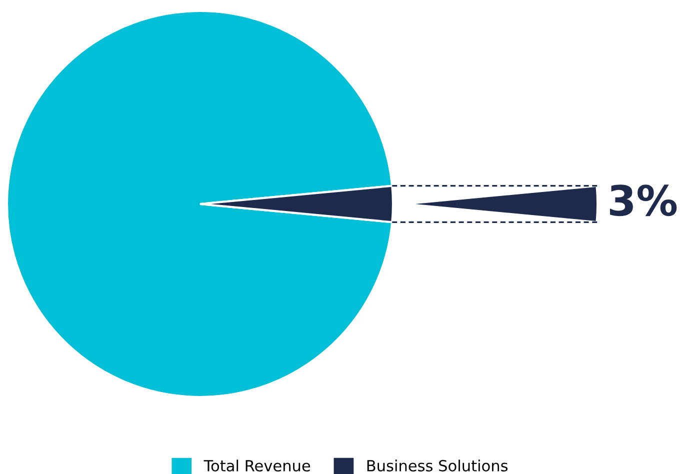 This screenshot has width=680, height=474. Describe the element at coordinates (643, 200) in the screenshot. I see `data-label: 3%` at that location.